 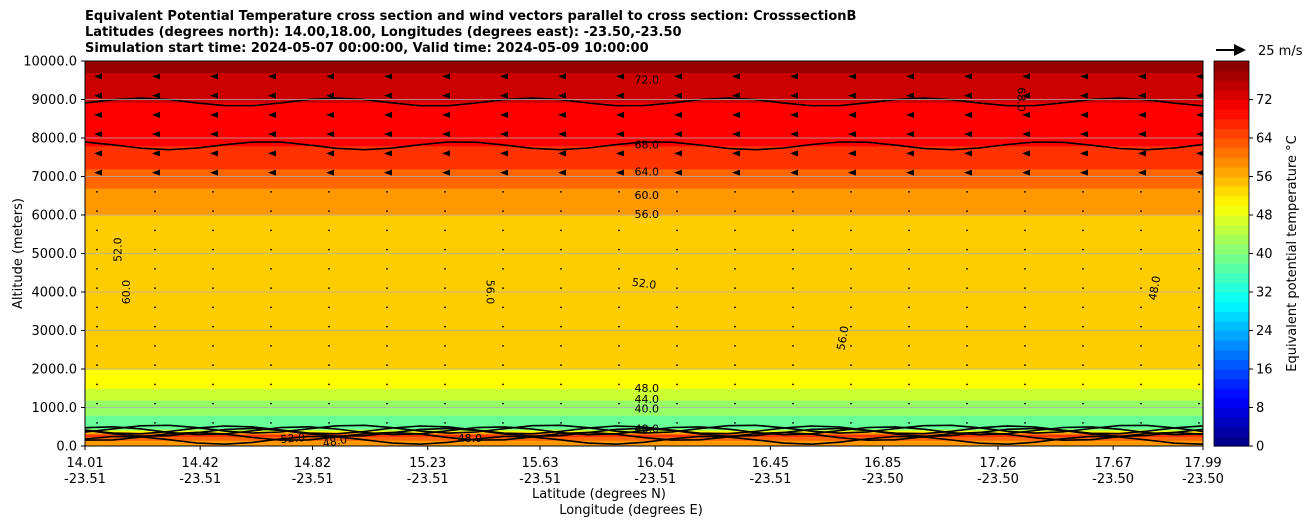 What do you see at coordinates (1154, 288) in the screenshot?
I see `contour-label: 48.0` at bounding box center [1154, 288].